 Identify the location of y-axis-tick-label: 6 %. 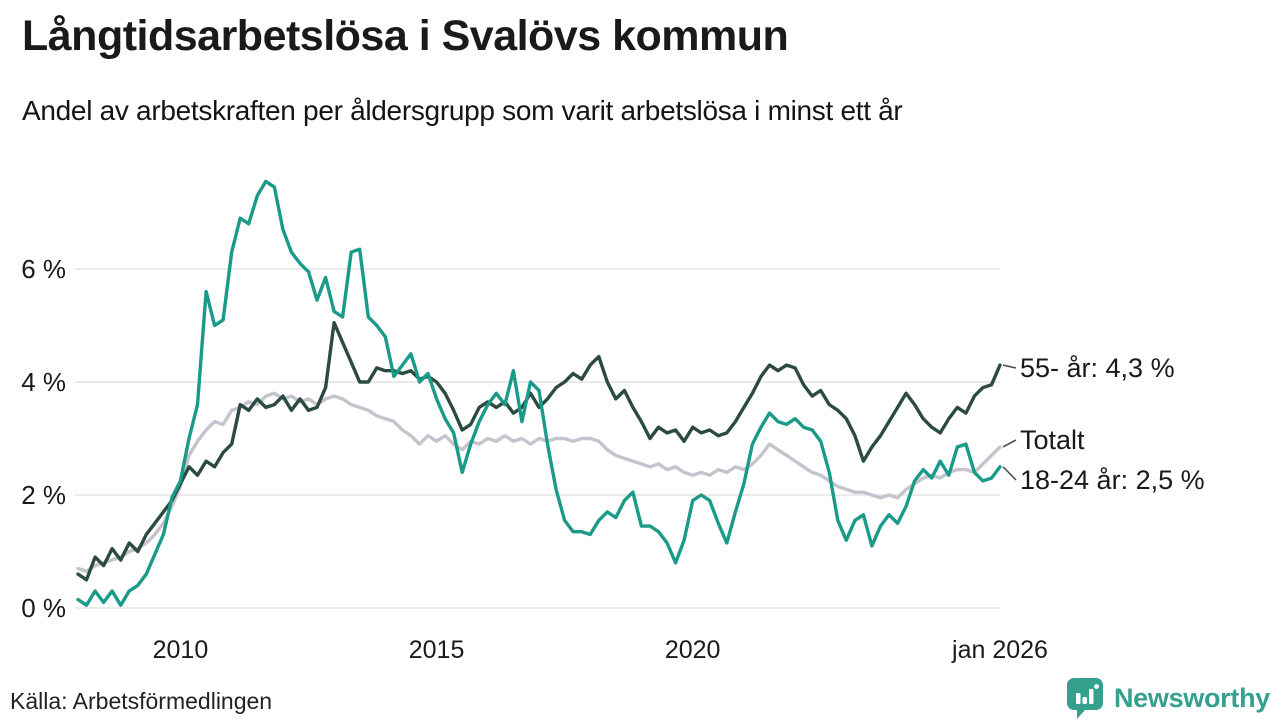
(43, 269).